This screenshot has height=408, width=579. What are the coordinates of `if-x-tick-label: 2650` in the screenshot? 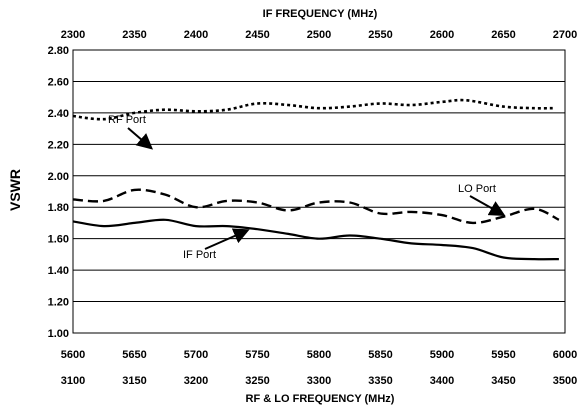 It's located at (503, 35).